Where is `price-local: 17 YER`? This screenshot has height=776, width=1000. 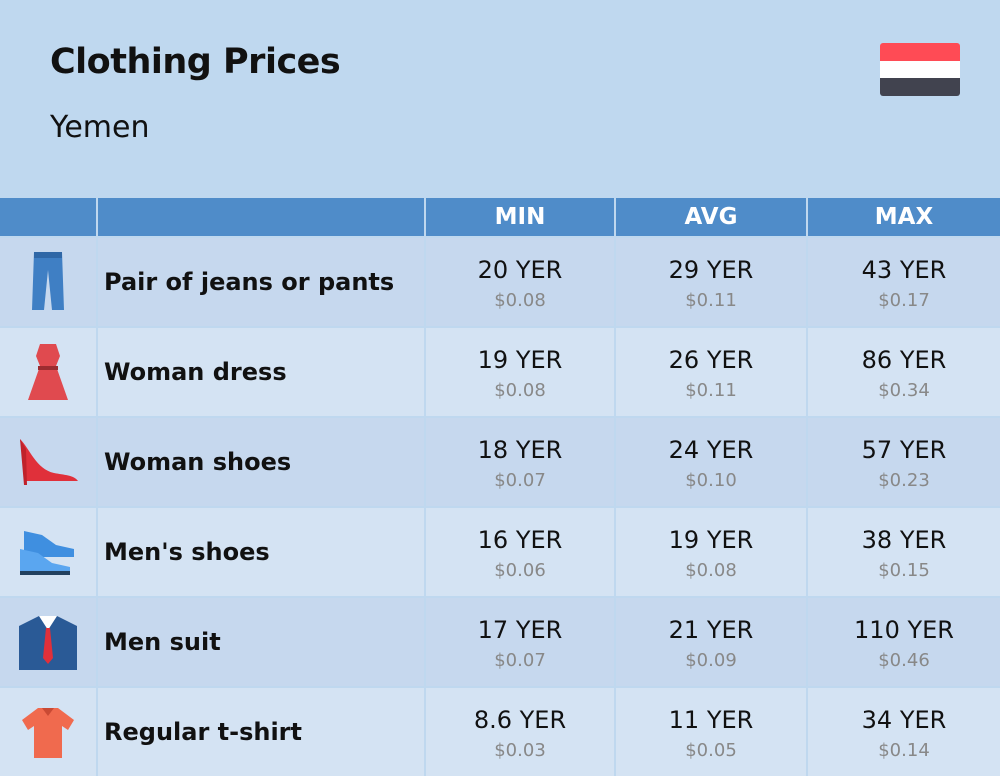
price-local: 17 YER is located at coordinates (520, 630).